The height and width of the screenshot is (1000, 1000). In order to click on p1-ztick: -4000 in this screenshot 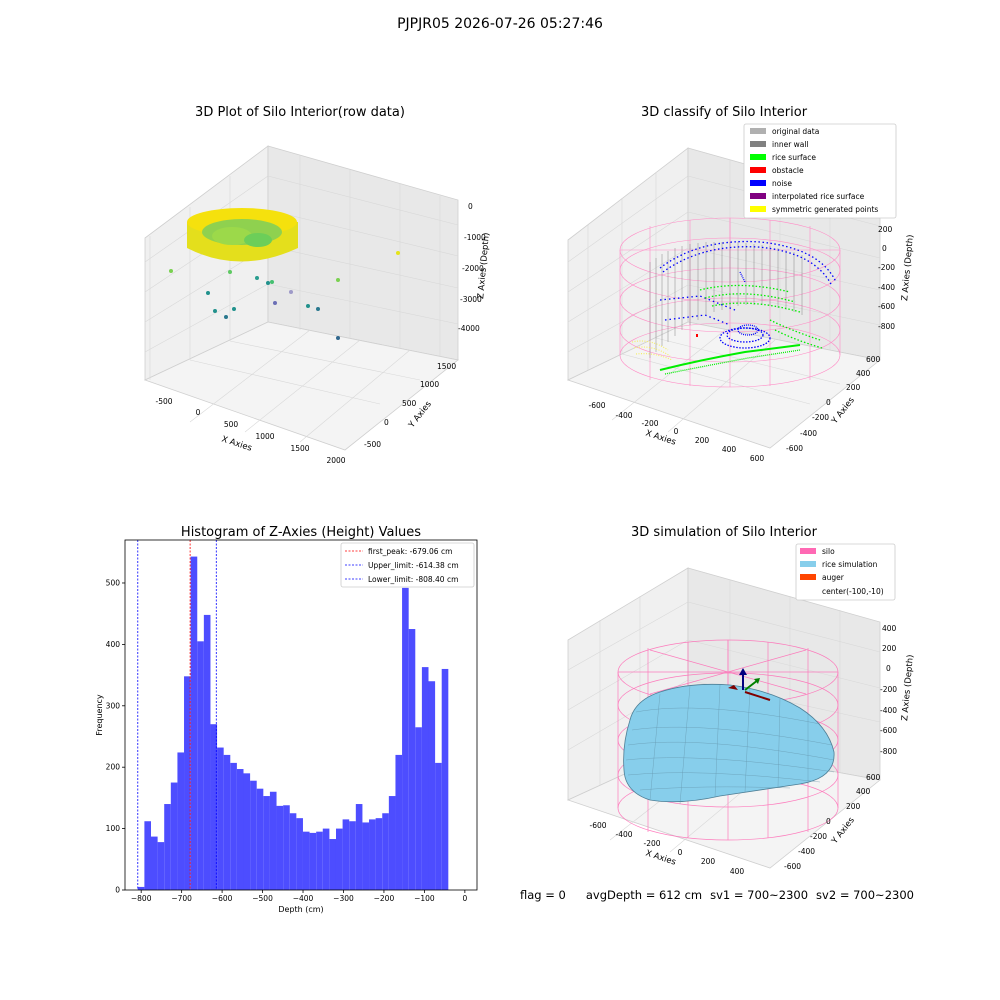, I will do `click(469, 328)`.